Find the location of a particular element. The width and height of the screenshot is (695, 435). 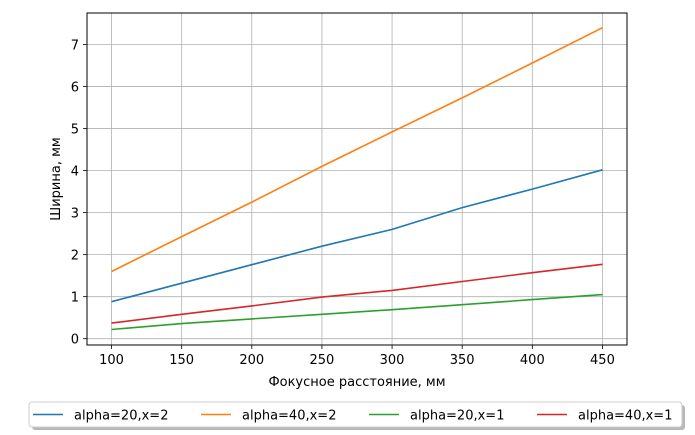

y-axis-label: Ширина, мм is located at coordinates (56, 178).